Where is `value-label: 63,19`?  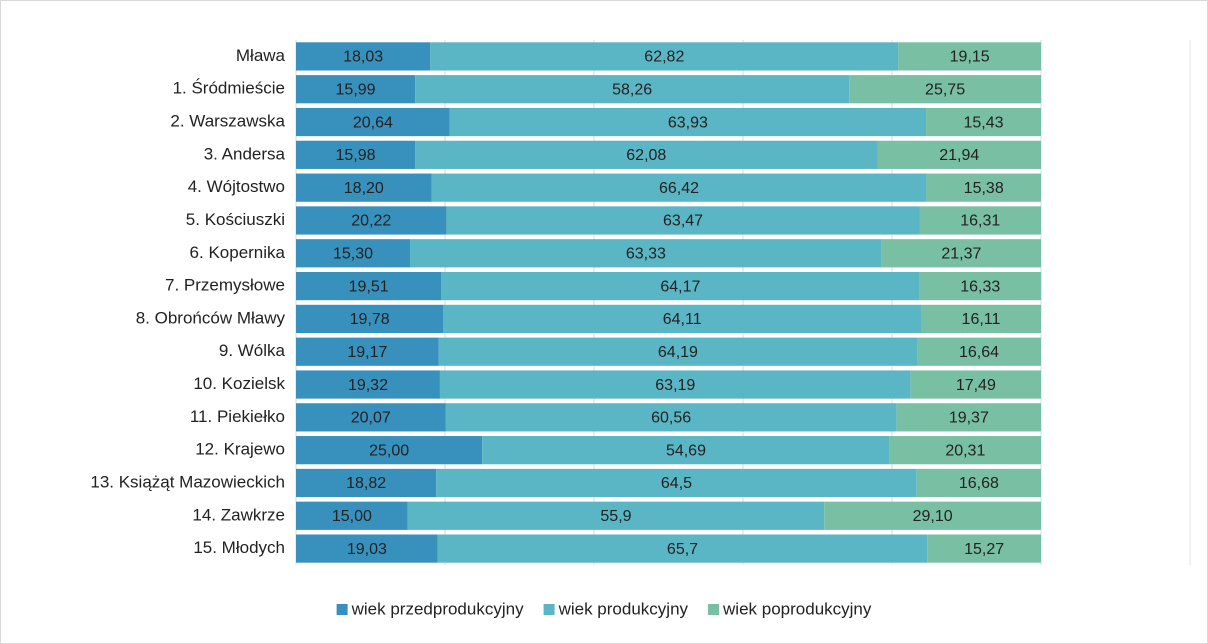
value-label: 63,19 is located at coordinates (675, 385).